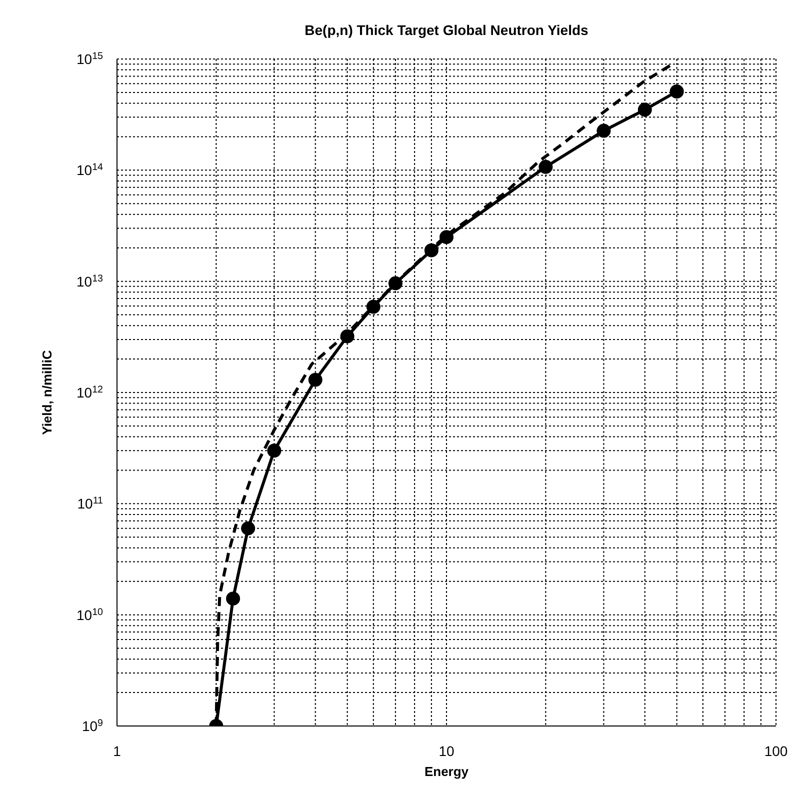  I want to click on y-tick-label: 10$^{15}$, so click(90, 58).